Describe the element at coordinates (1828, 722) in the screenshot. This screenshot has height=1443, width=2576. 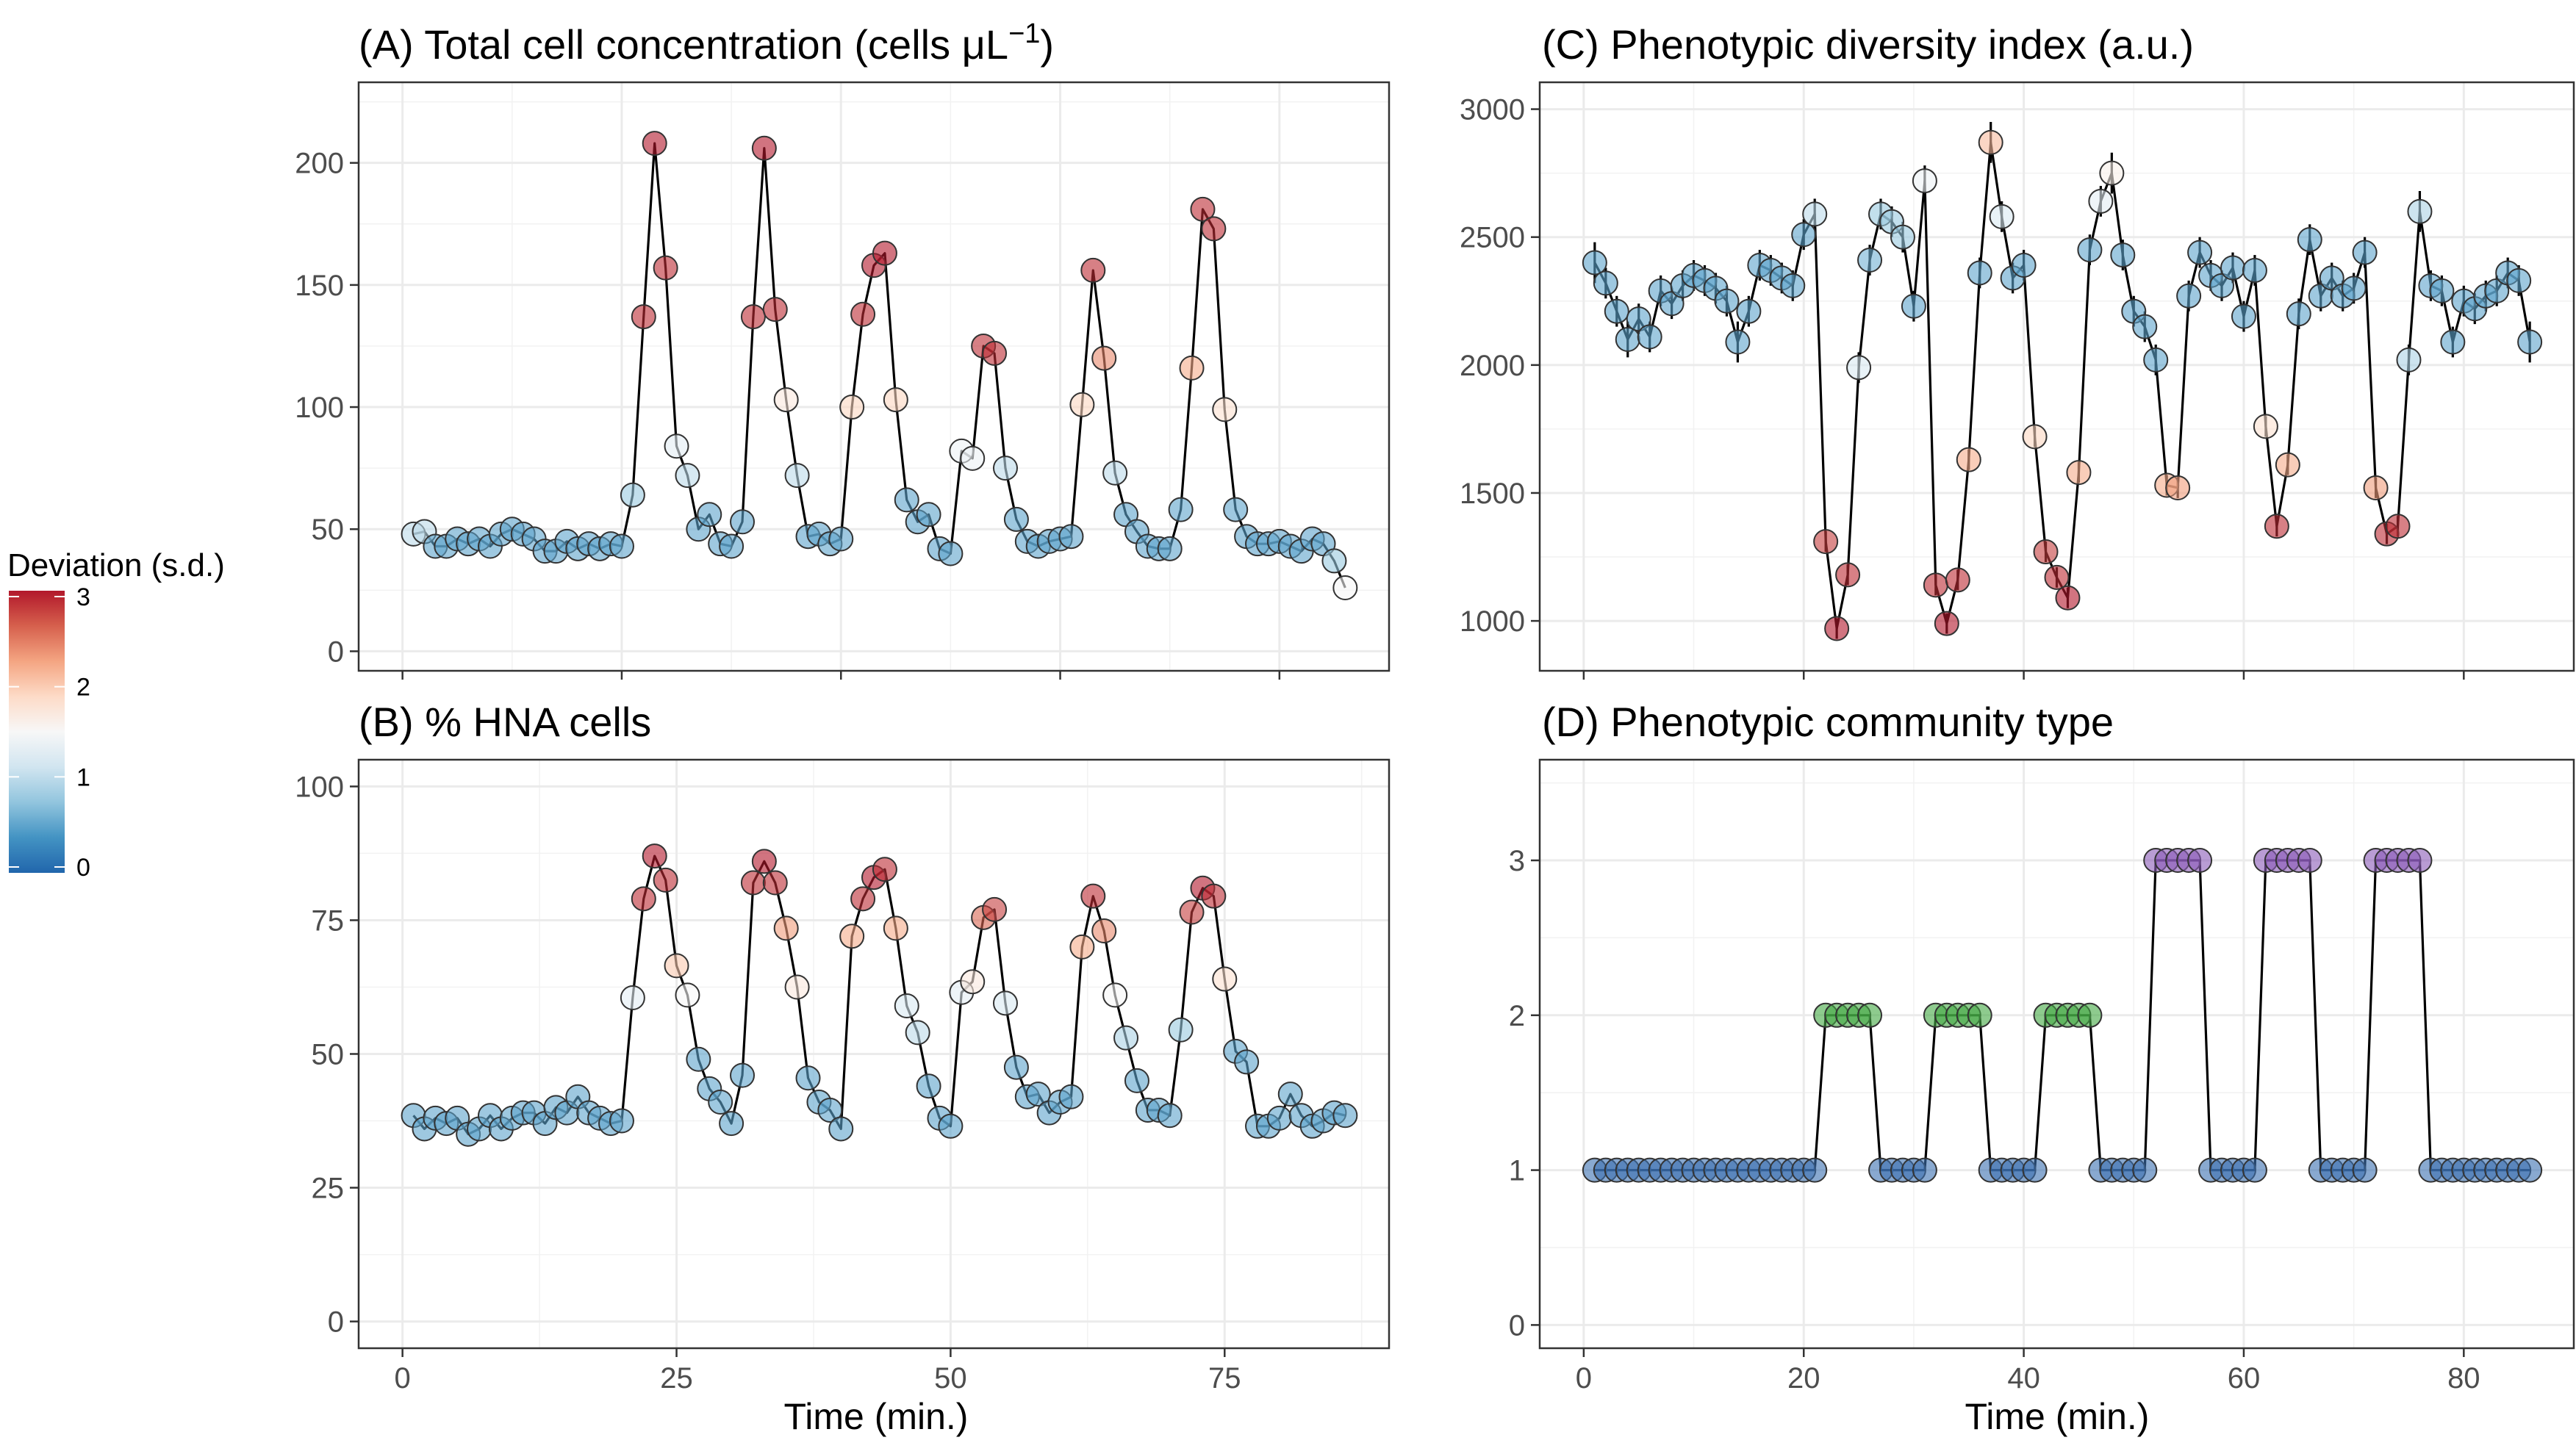
I see `panel-d-title: (D) Phenotypic community type` at that location.